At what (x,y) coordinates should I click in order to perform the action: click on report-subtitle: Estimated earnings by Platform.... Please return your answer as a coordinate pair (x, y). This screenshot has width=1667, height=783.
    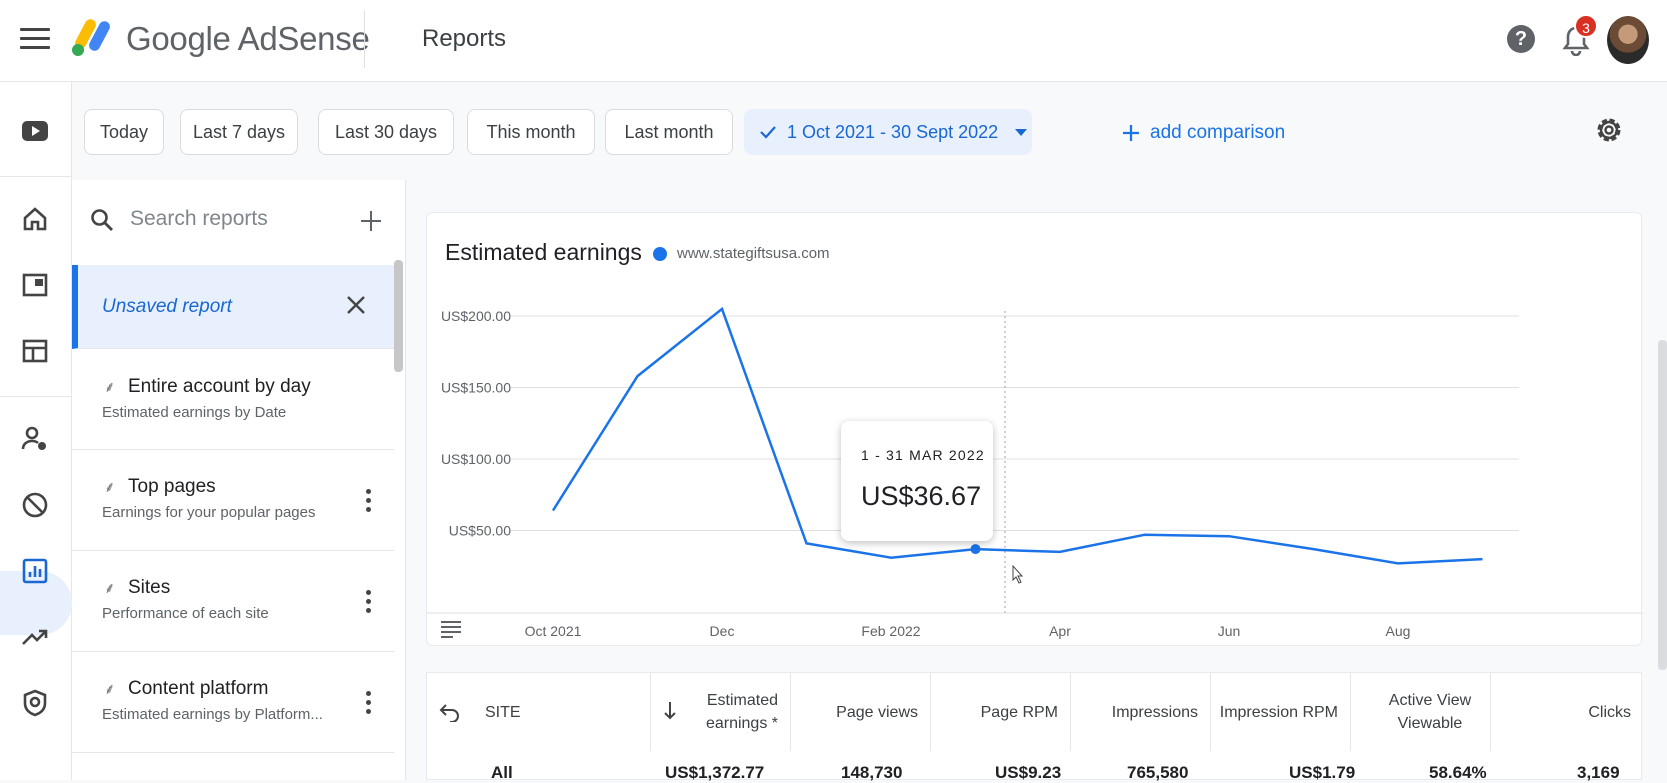
    Looking at the image, I should click on (212, 714).